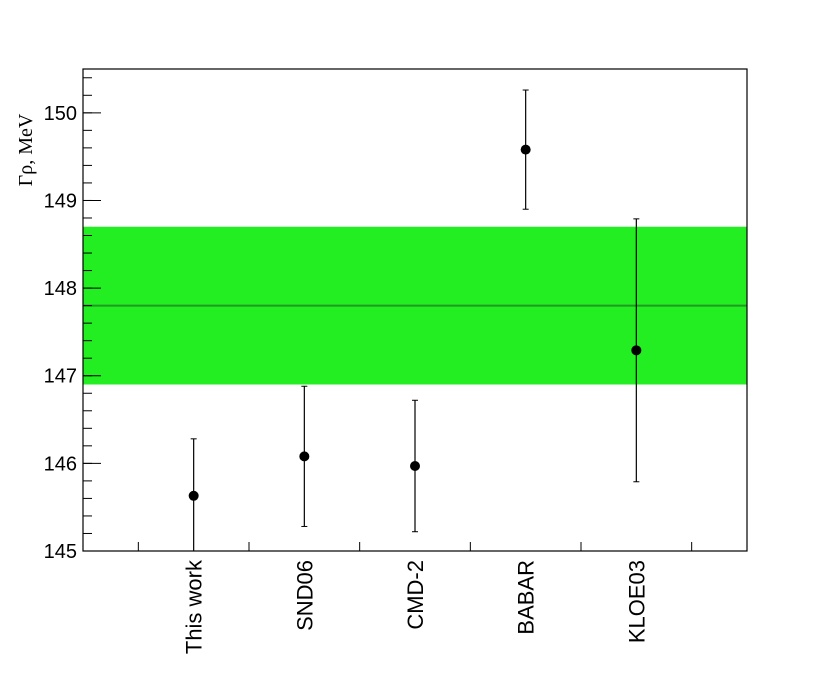  What do you see at coordinates (60, 114) in the screenshot?
I see `y-tick-label: 150` at bounding box center [60, 114].